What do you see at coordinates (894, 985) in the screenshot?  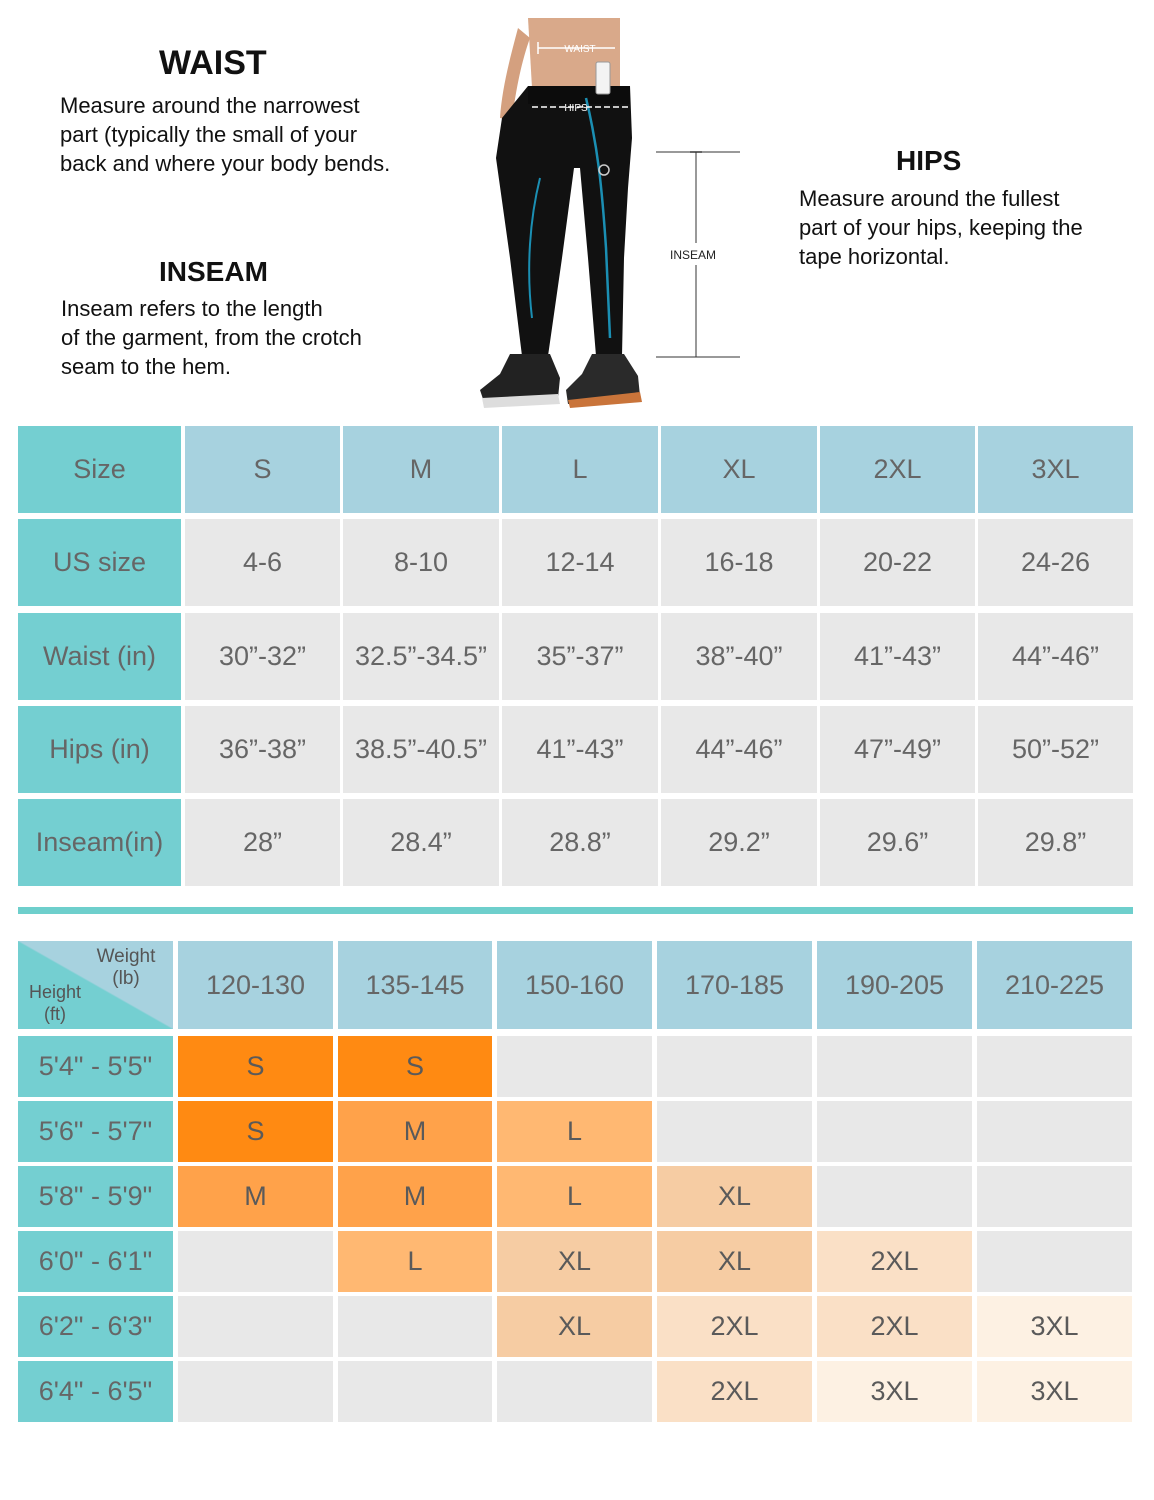 I see `weight-column-header: 190-205` at bounding box center [894, 985].